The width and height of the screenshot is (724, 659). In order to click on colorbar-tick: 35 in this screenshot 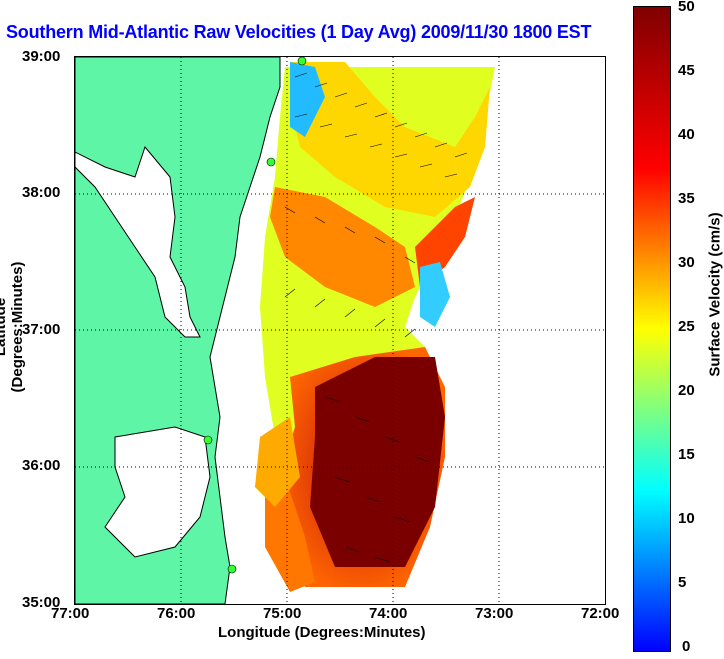, I will do `click(686, 198)`.